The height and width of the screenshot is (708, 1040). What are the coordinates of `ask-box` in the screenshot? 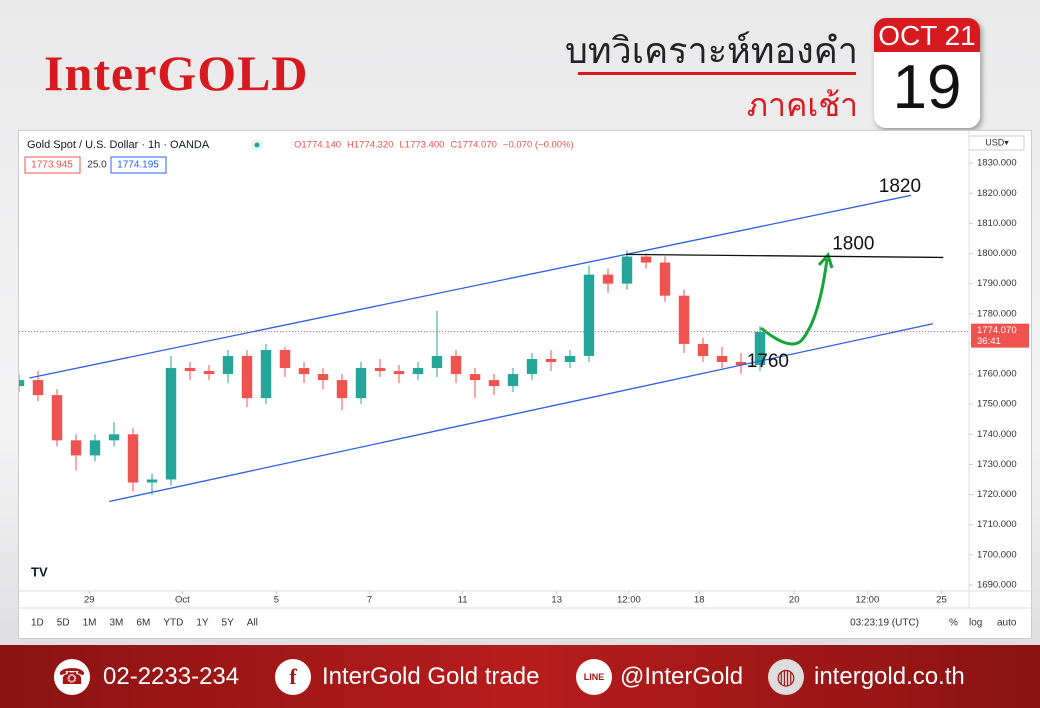 It's located at (138, 165).